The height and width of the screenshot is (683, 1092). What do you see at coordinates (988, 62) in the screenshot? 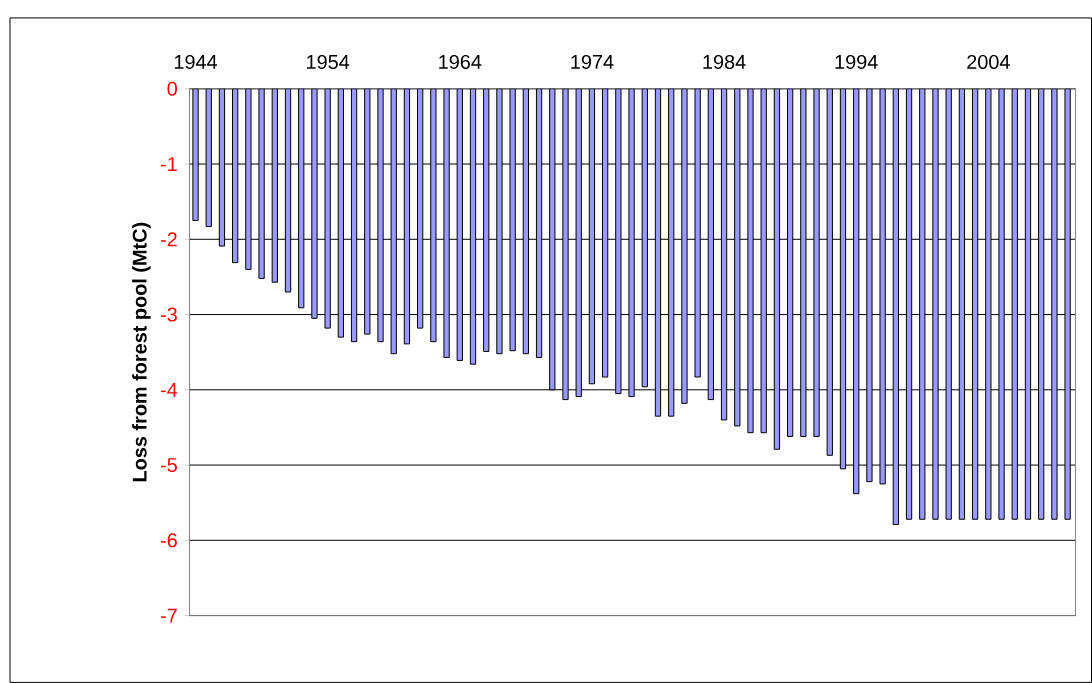
I see `x-tick-label: 2004` at bounding box center [988, 62].